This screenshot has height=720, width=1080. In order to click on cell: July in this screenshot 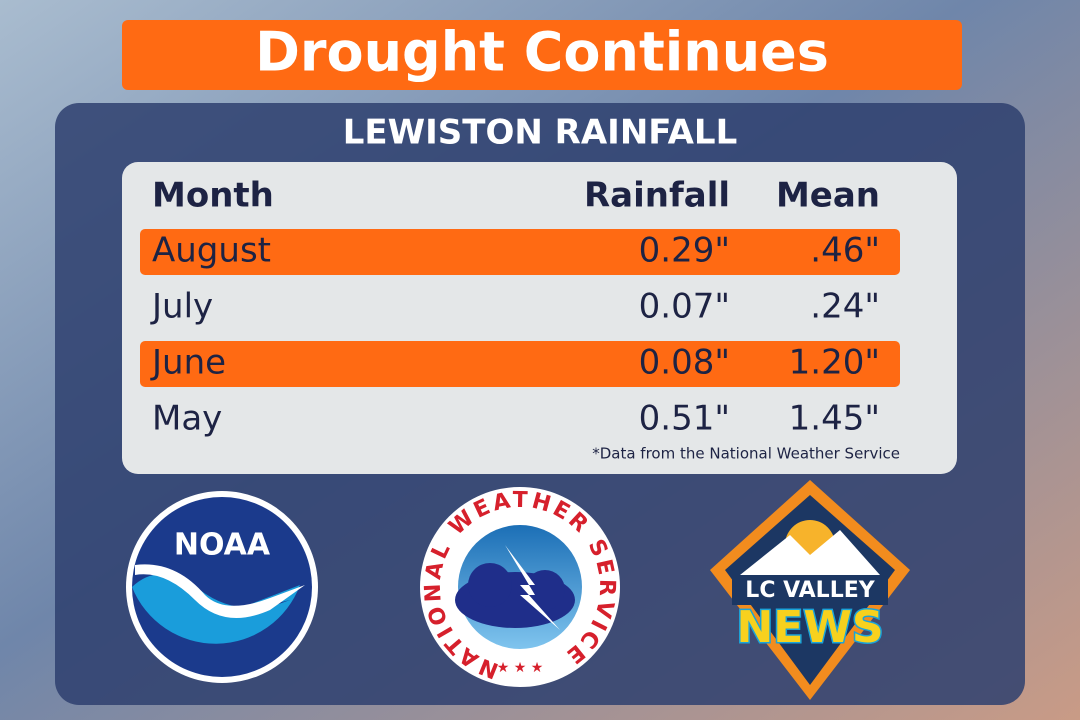, I will do `click(181, 307)`.